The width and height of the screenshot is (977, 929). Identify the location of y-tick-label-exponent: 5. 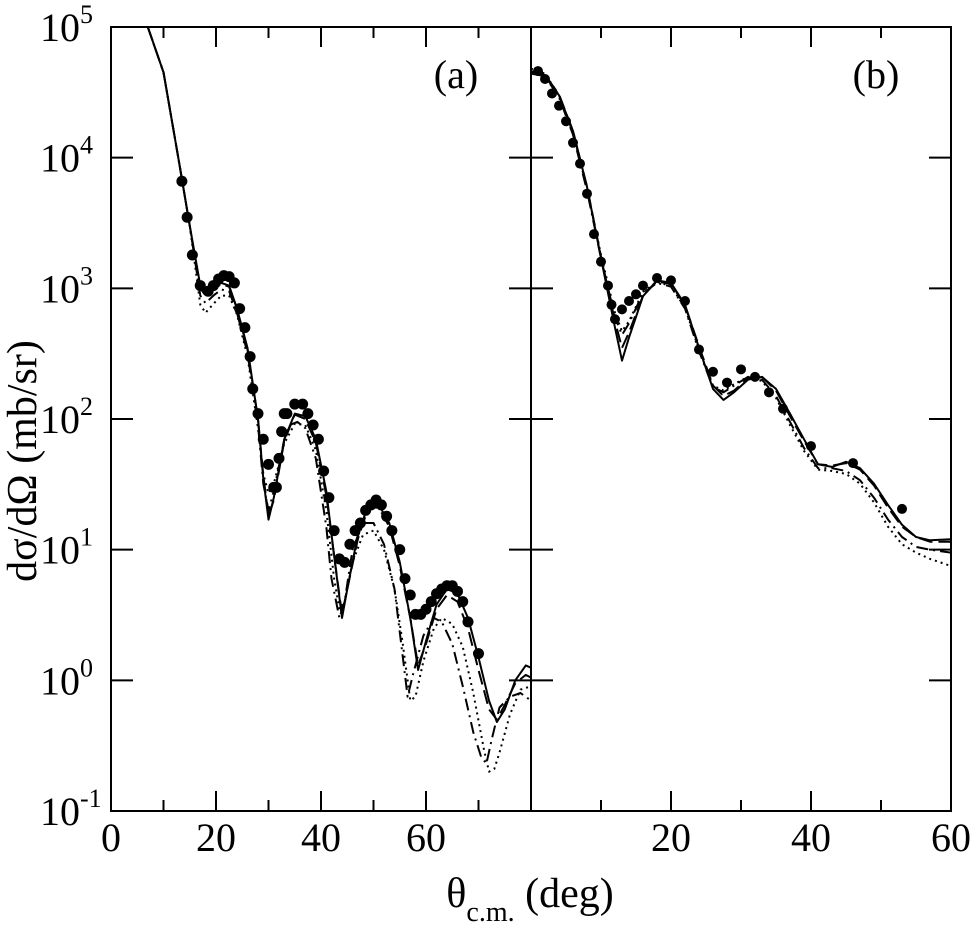
(86, 14).